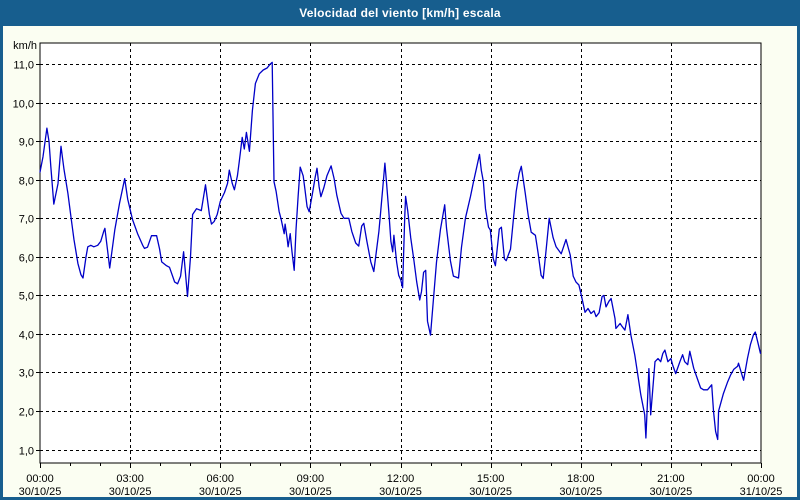 Image resolution: width=800 pixels, height=502 pixels. Describe the element at coordinates (26, 452) in the screenshot. I see `y-tick-label: 1,0` at that location.